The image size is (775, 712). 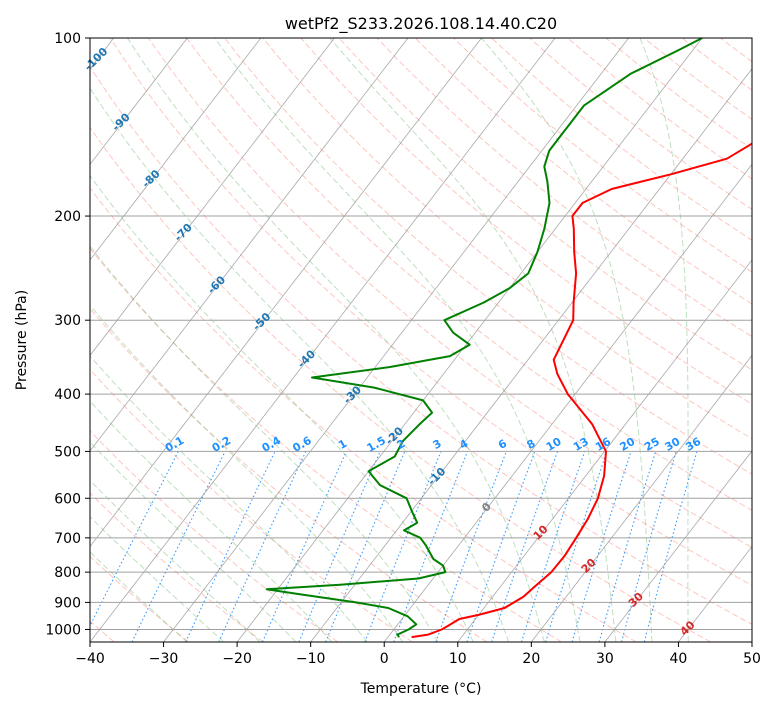 I want to click on y-tick-label: 300, so click(x=67, y=321).